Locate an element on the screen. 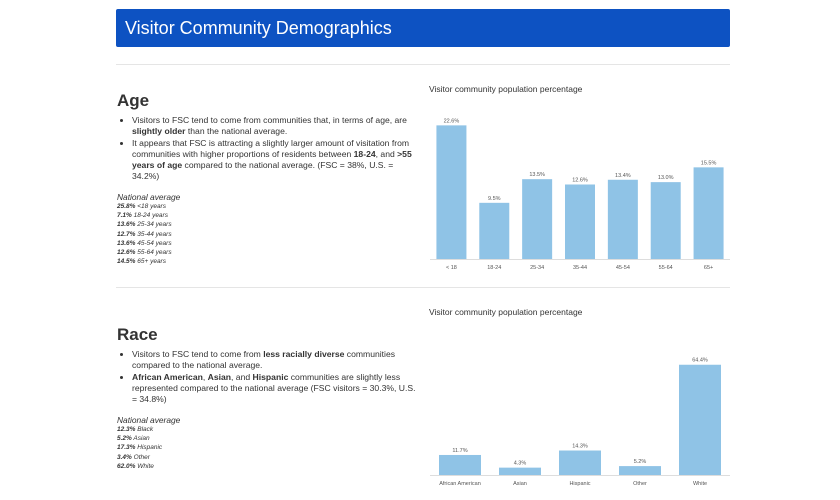  national-row: 17.3% Hispanic is located at coordinates (140, 448).